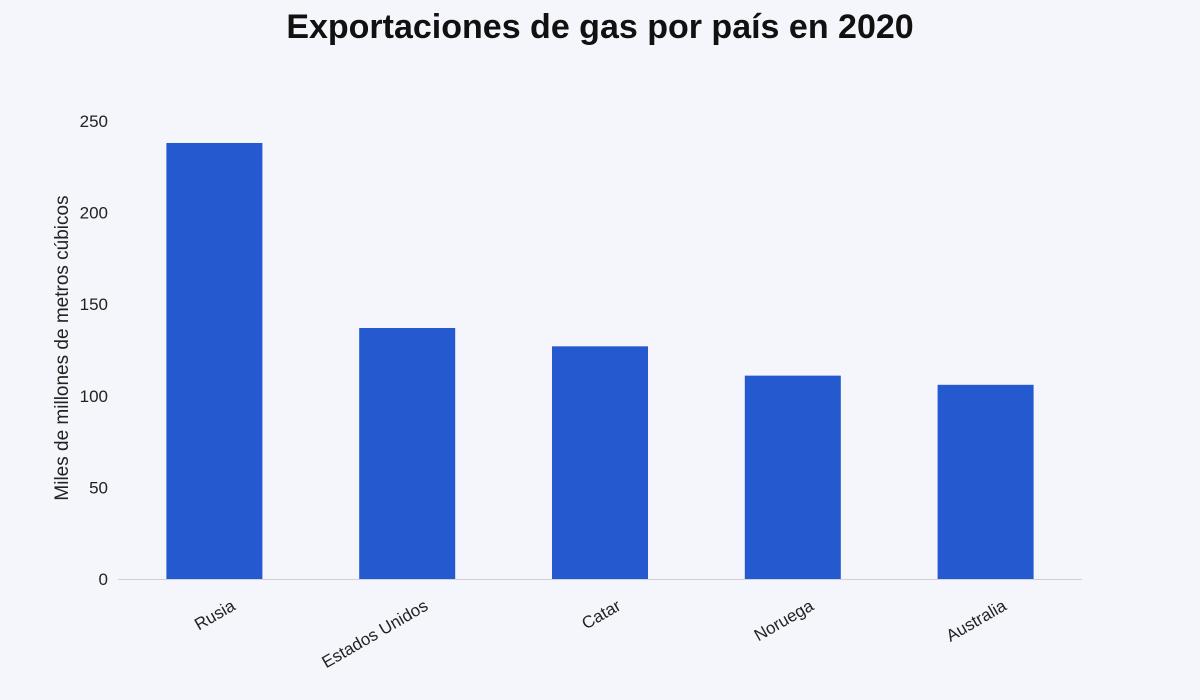 The width and height of the screenshot is (1200, 700). What do you see at coordinates (600, 27) in the screenshot?
I see `chart-title: Exportaciones de gas por país en 2020` at bounding box center [600, 27].